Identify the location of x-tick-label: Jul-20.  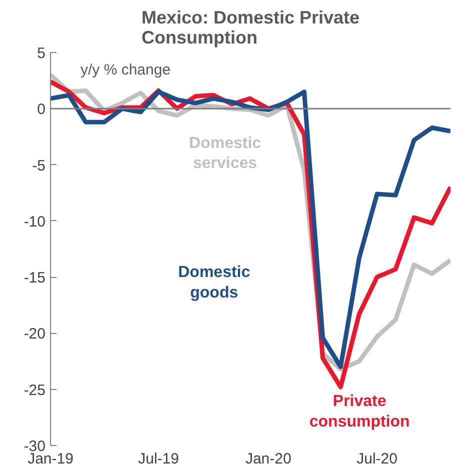
(377, 459).